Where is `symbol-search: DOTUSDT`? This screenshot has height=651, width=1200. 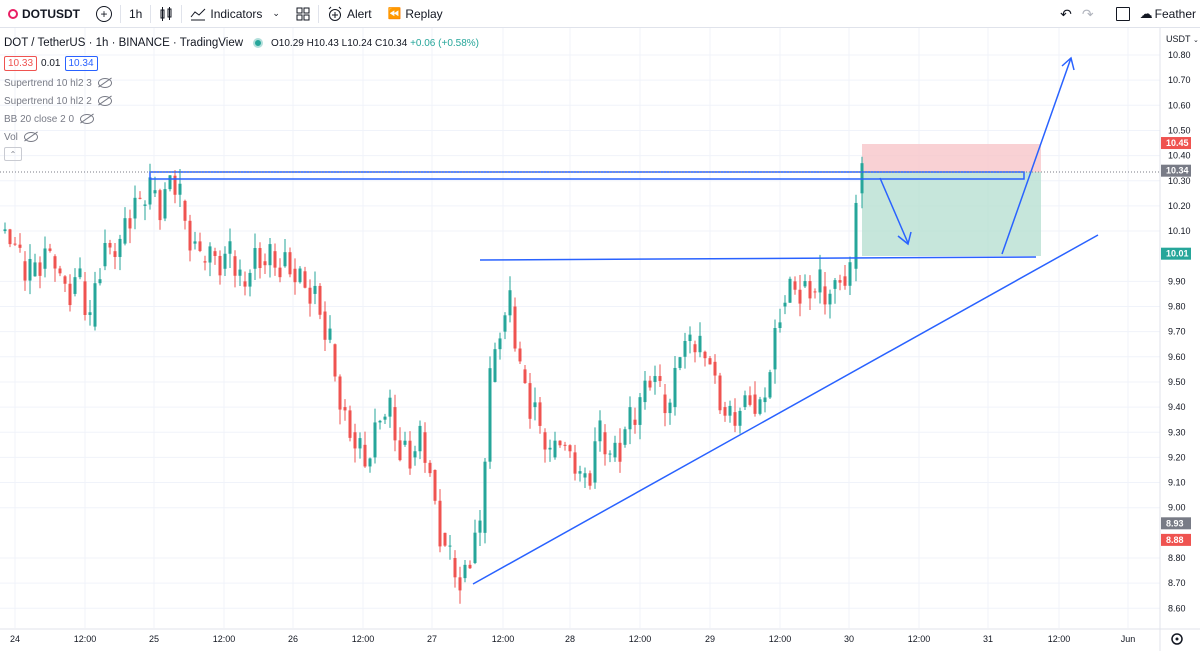 symbol-search: DOTUSDT is located at coordinates (44, 14).